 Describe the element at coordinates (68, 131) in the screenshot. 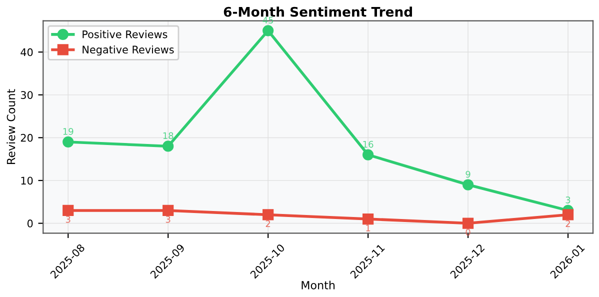

I see `data-label: 19` at that location.